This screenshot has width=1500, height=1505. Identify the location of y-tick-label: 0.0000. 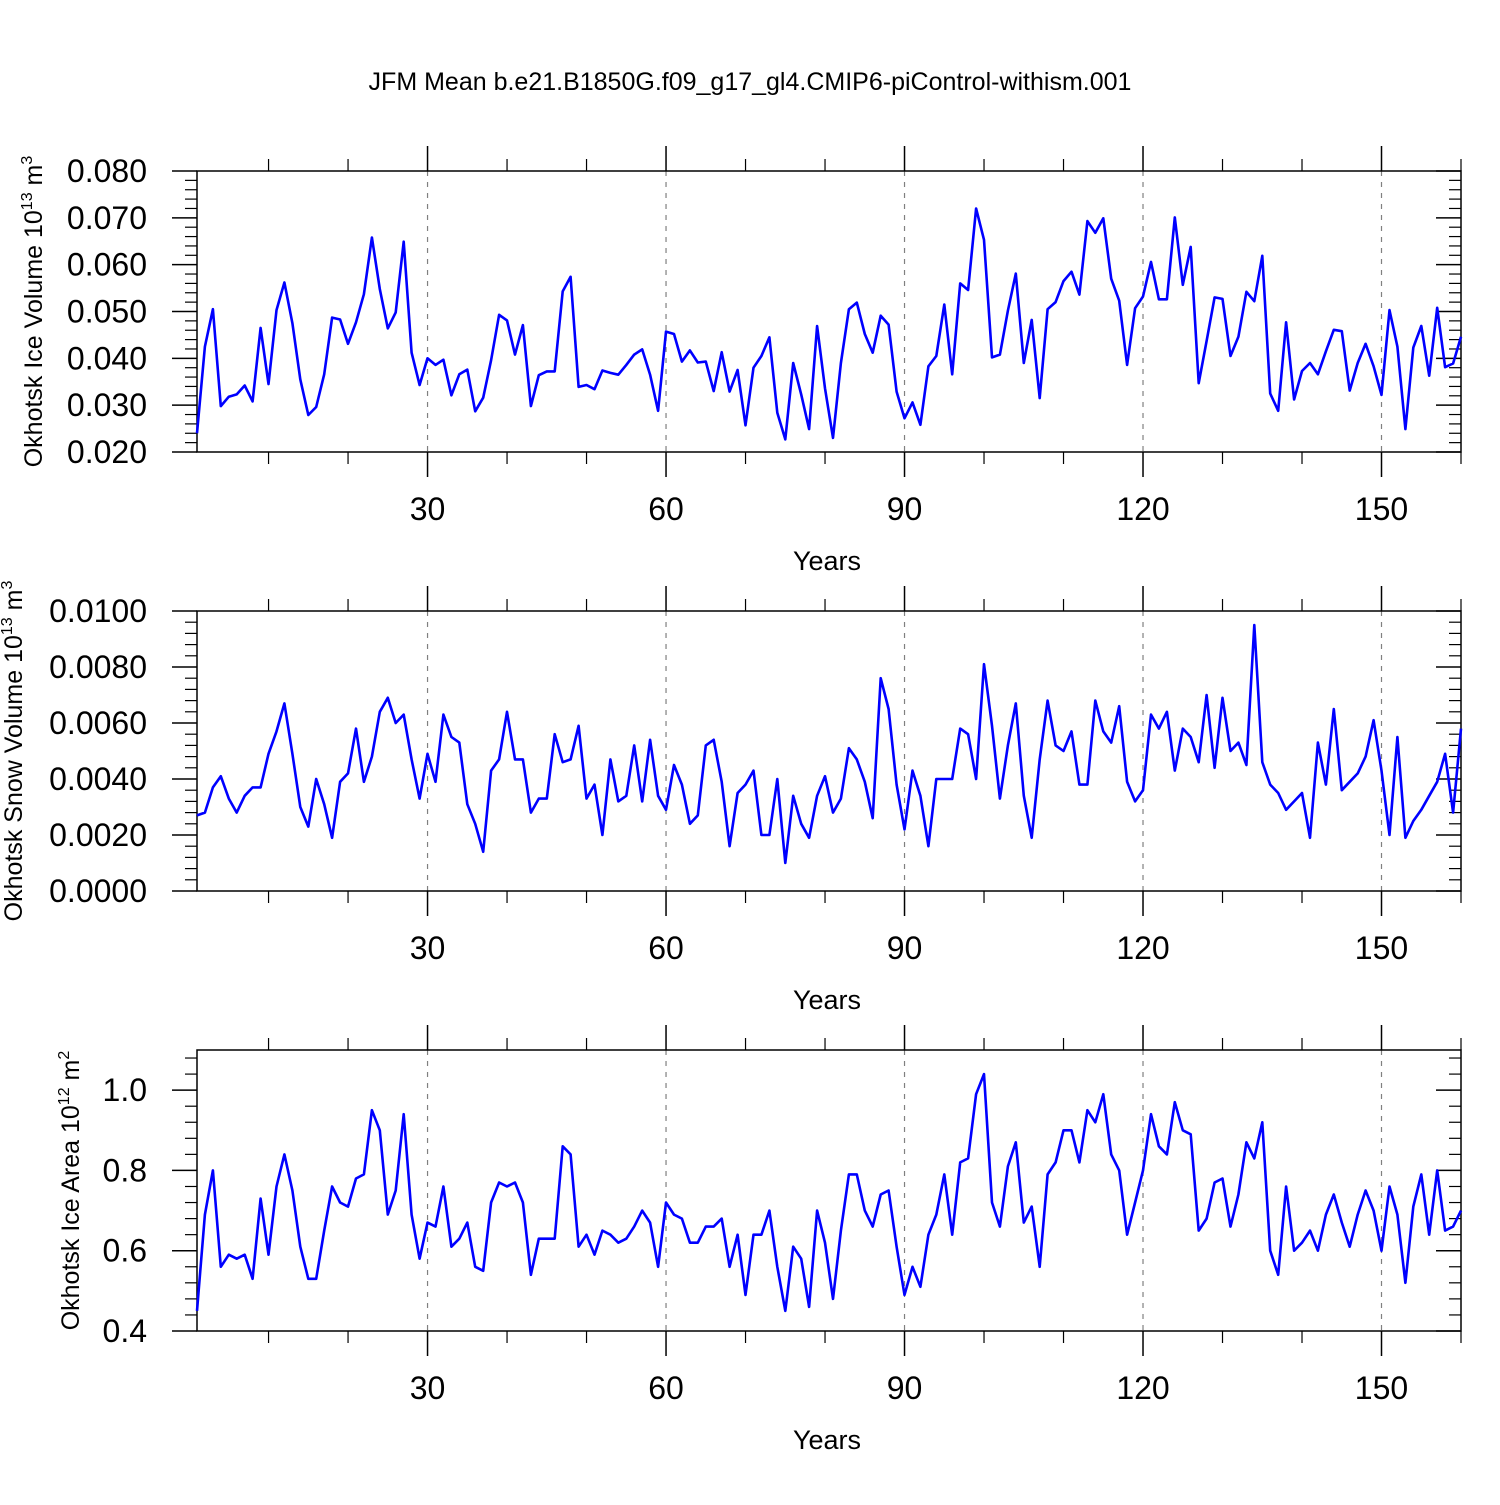
(98, 891).